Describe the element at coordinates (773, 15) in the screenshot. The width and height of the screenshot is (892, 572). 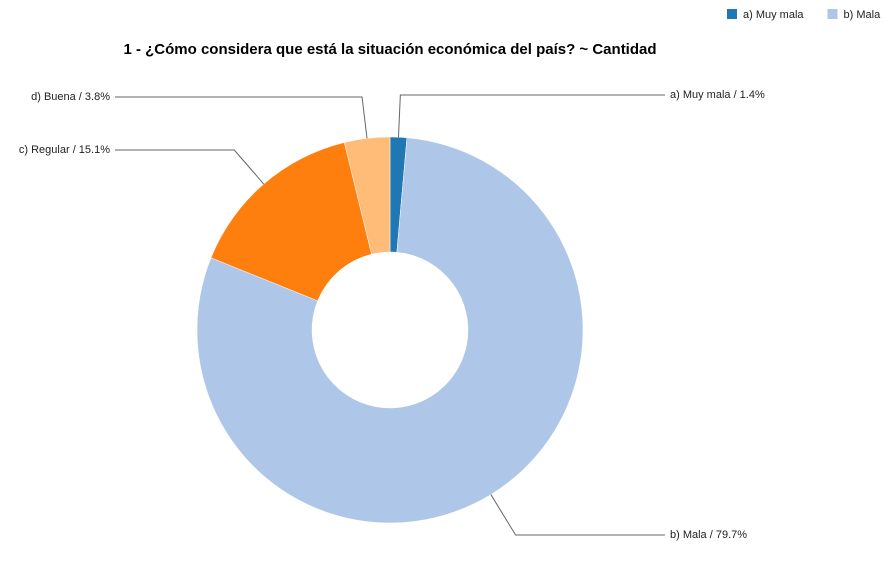
I see `legend-label: a) Muy mala` at that location.